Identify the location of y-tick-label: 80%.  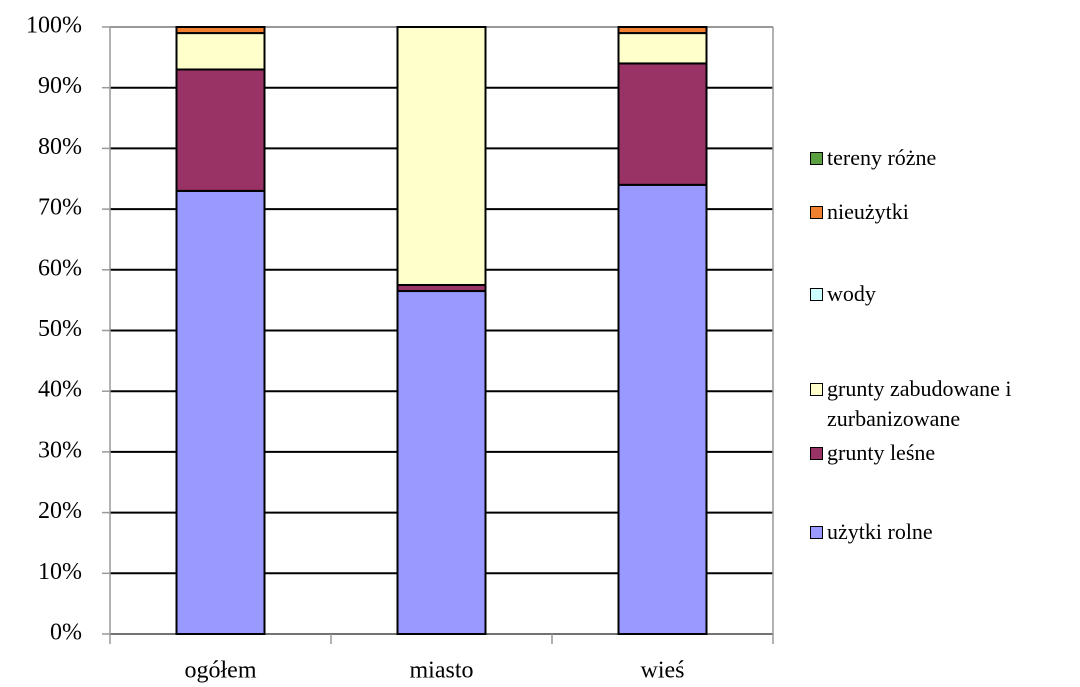
(60, 147).